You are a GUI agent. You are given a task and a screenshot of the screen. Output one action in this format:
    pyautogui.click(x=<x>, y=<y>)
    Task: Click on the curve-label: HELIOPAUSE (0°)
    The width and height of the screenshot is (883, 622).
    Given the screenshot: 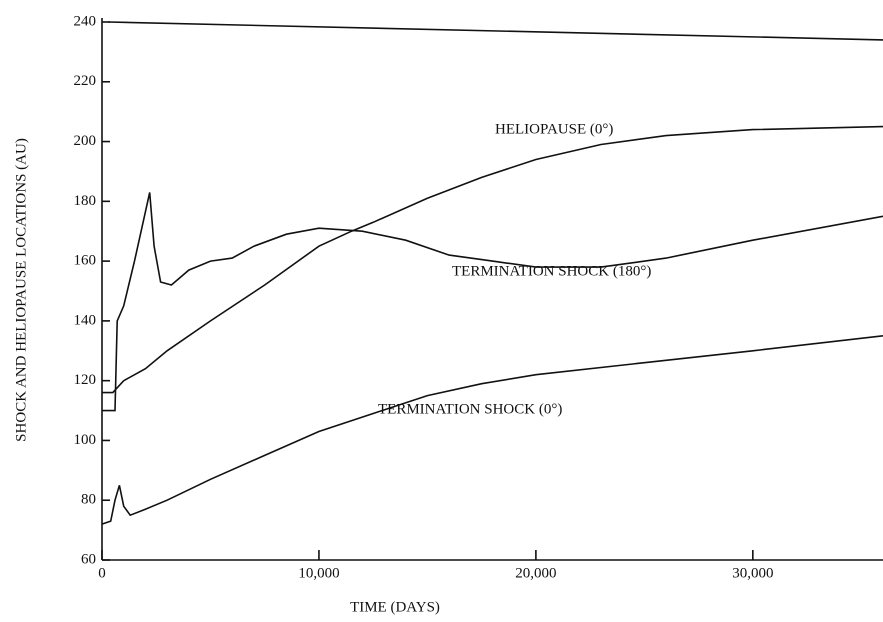 What is the action you would take?
    pyautogui.click(x=554, y=129)
    